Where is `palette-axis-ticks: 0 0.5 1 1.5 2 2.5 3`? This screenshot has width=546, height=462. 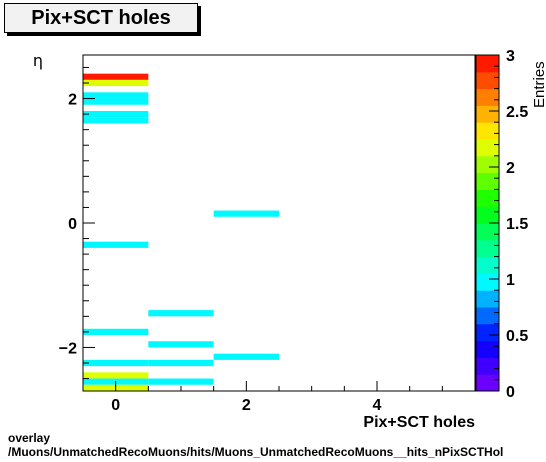 palette-axis-ticks: 0 0.5 1 1.5 2 2.5 3 is located at coordinates (508, 224).